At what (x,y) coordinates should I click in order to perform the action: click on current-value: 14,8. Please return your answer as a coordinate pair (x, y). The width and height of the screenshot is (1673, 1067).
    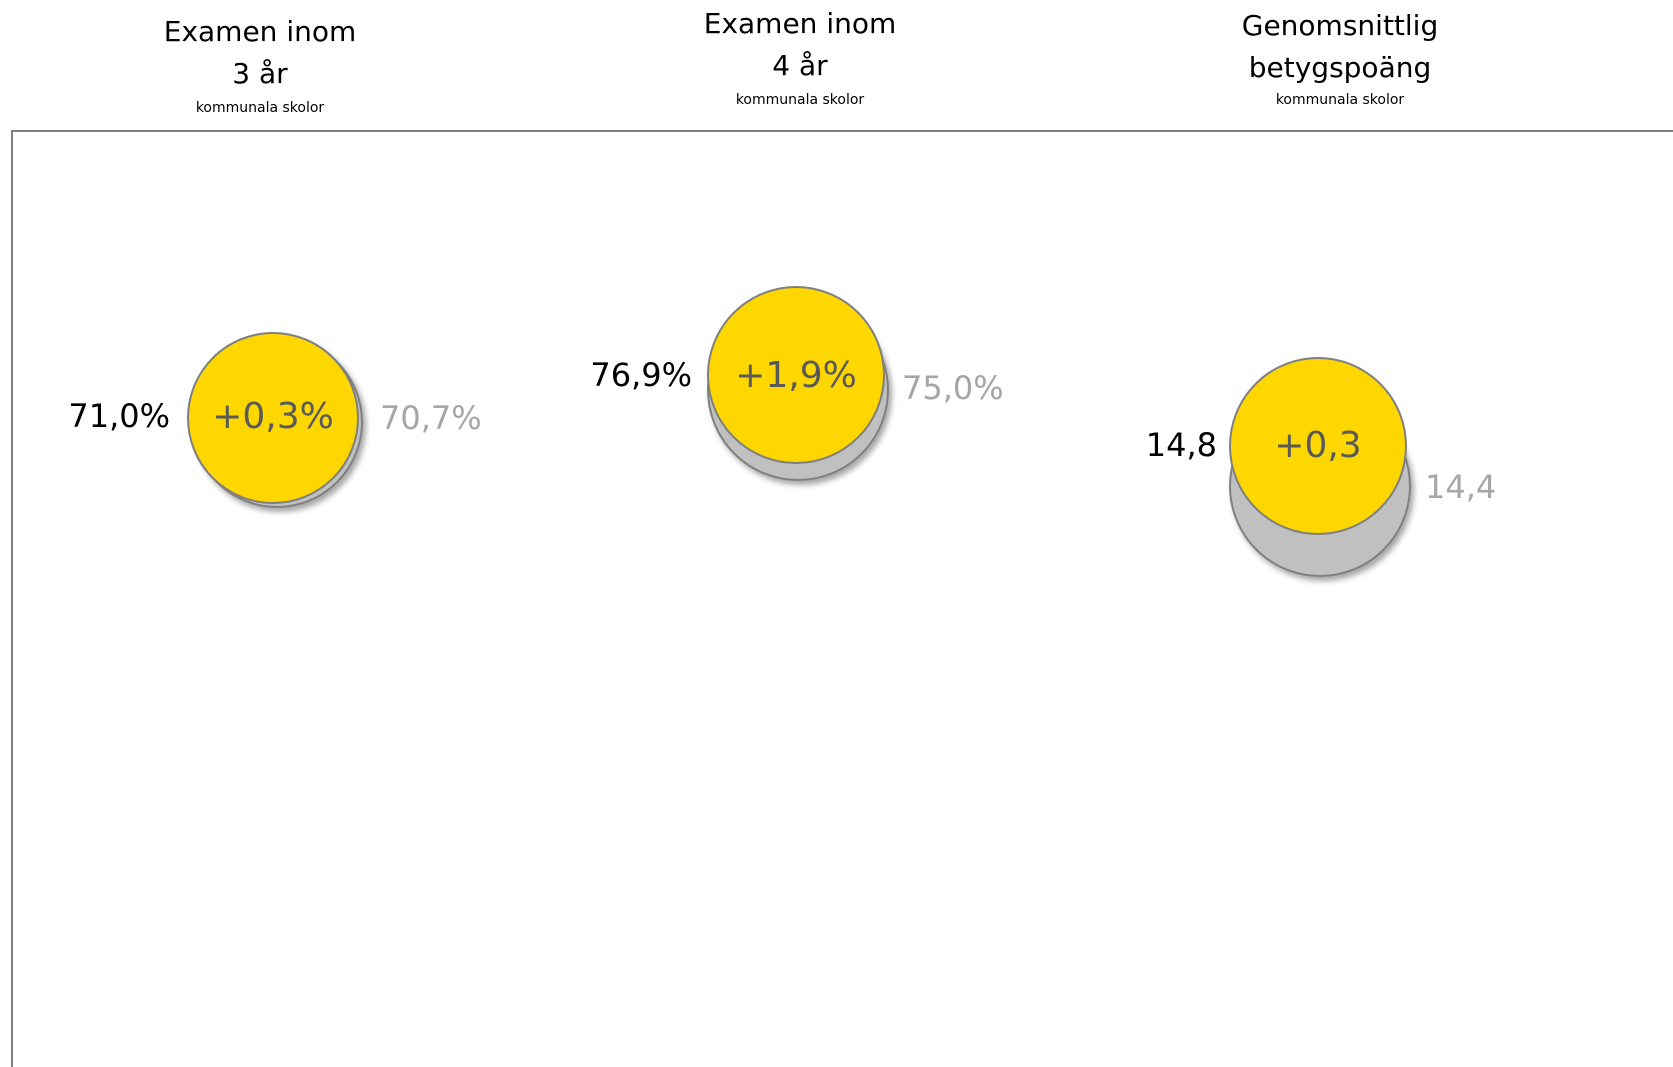
    Looking at the image, I should click on (1181, 445).